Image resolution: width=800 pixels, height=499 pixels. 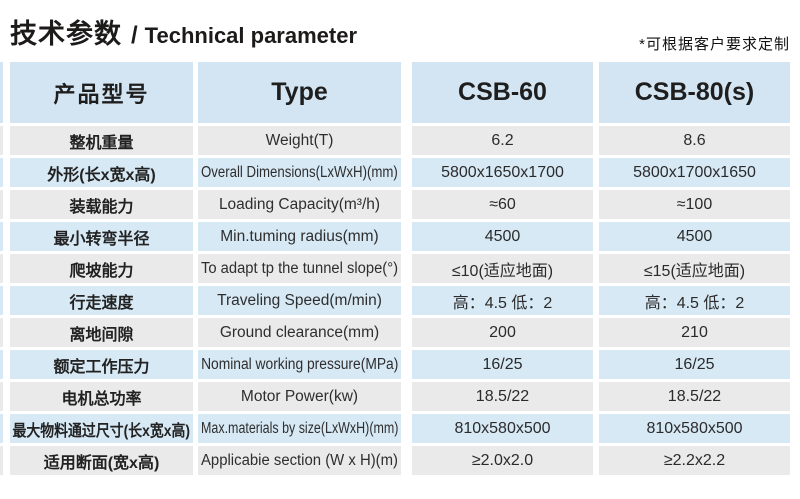 I want to click on header-cell-product-model: 产品型号, so click(x=101, y=92).